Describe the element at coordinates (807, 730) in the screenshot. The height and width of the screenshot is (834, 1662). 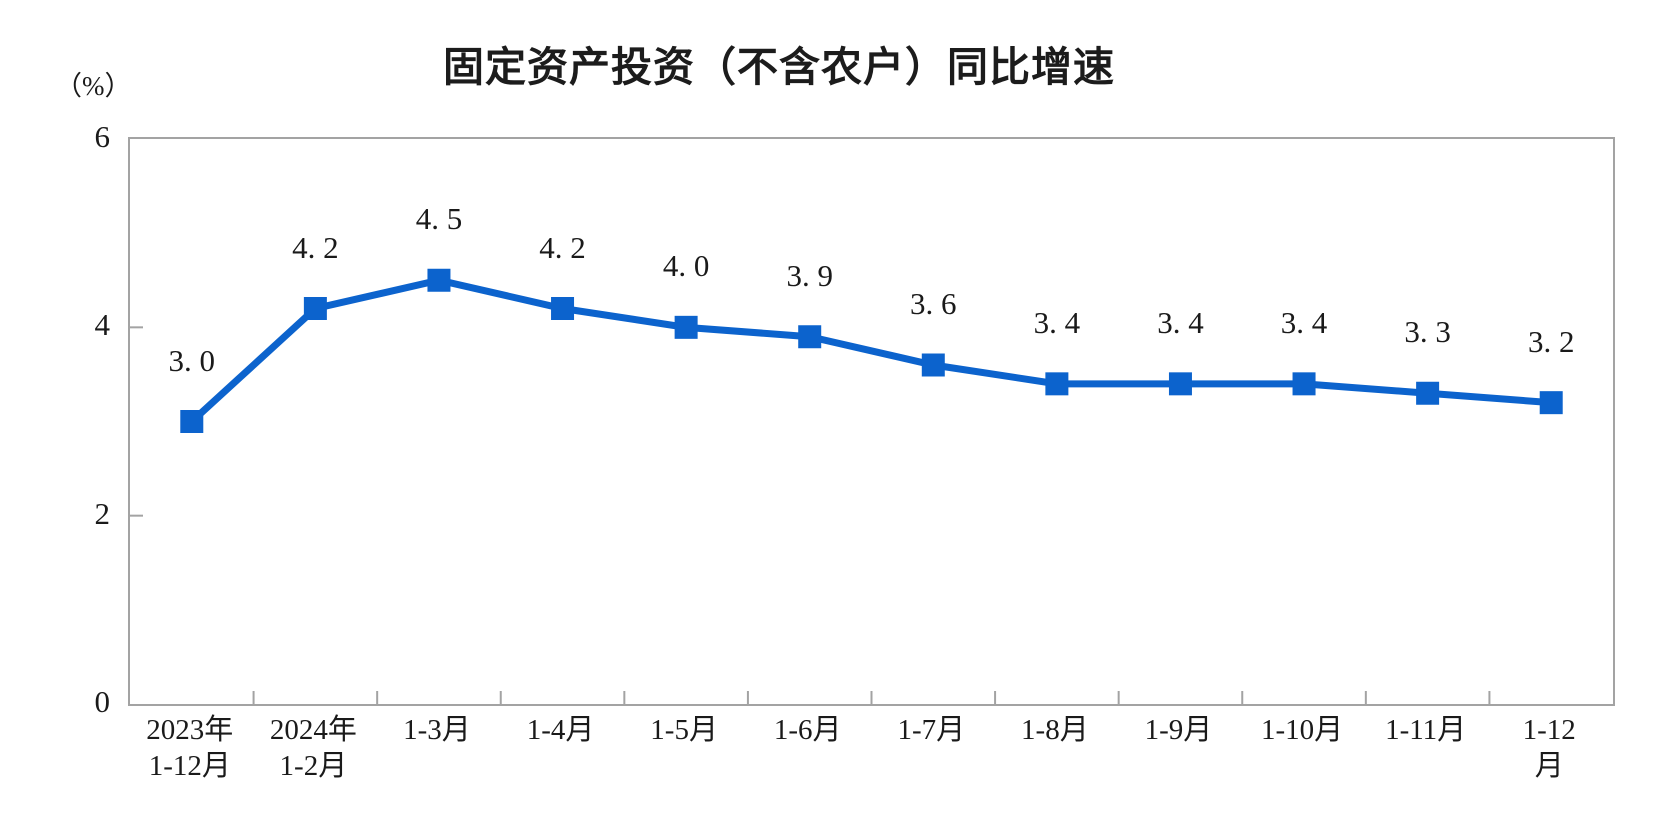
I see `x-axis-tick-label: 1-6月` at that location.